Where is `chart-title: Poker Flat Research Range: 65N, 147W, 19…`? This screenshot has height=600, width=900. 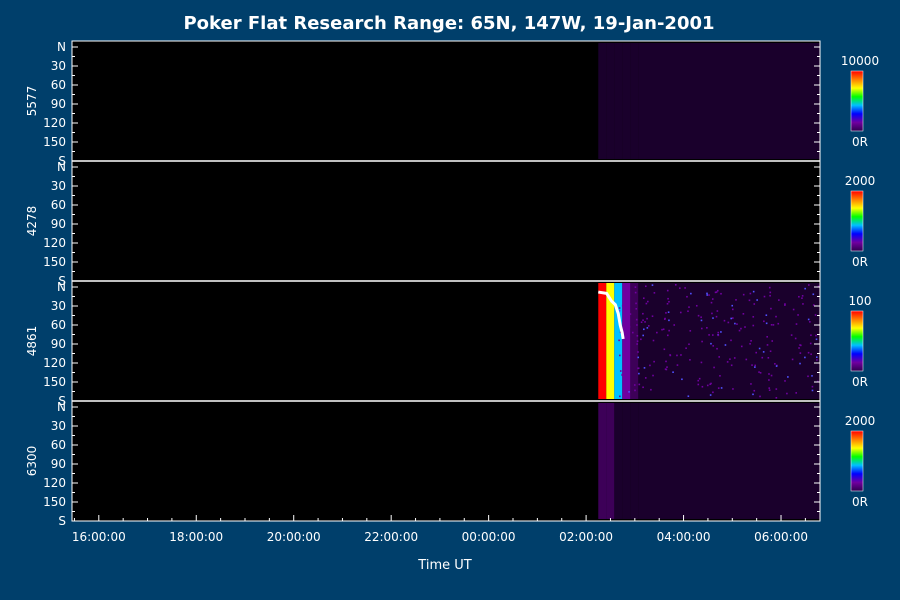 chart-title: Poker Flat Research Range: 65N, 147W, 19… is located at coordinates (448, 23).